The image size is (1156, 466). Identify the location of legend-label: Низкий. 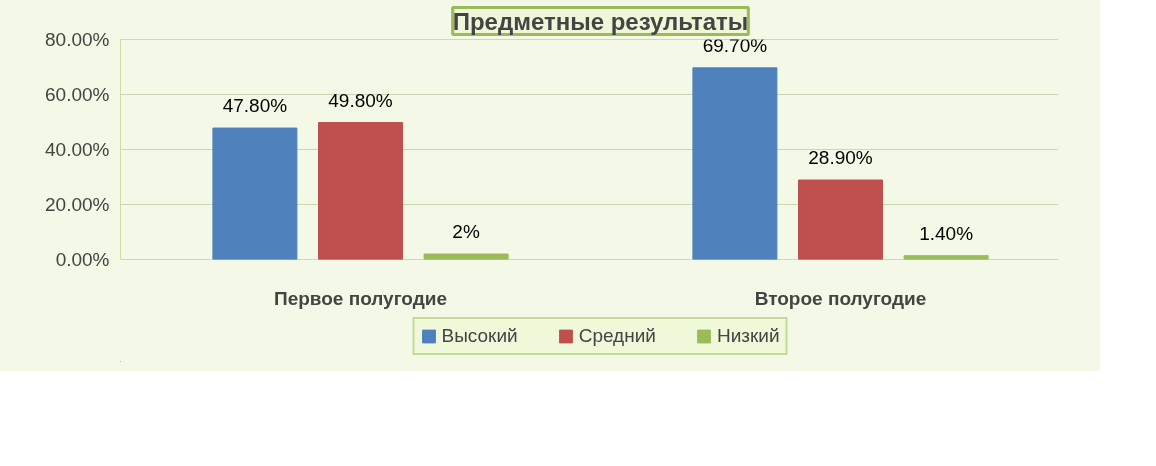
(748, 336).